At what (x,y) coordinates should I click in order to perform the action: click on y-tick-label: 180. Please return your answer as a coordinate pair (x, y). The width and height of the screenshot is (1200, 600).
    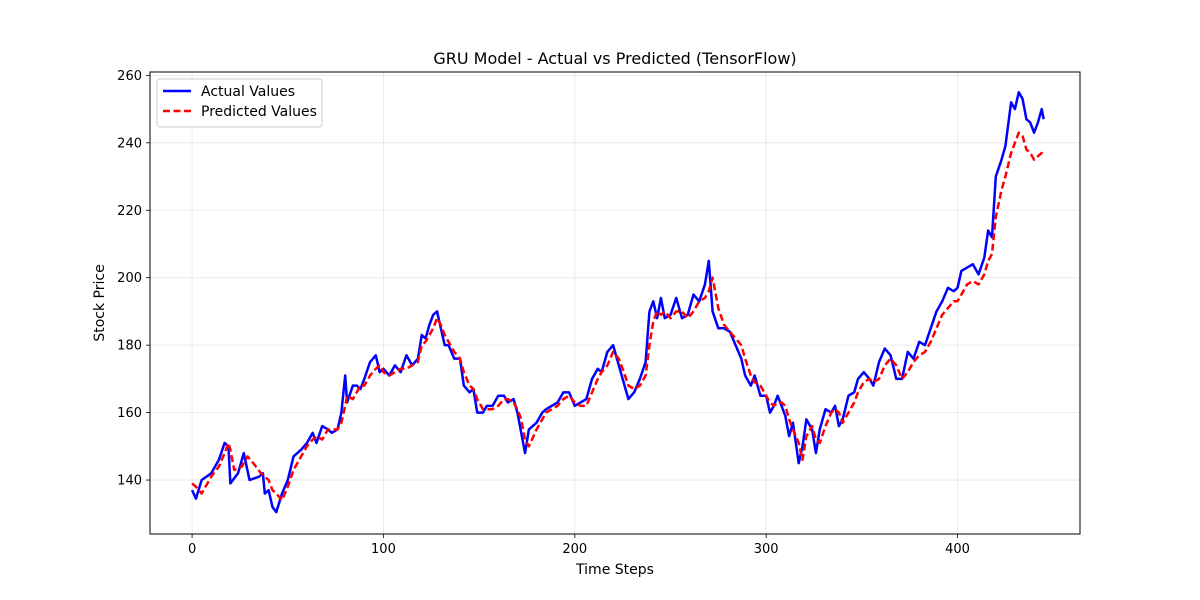
    Looking at the image, I should click on (129, 346).